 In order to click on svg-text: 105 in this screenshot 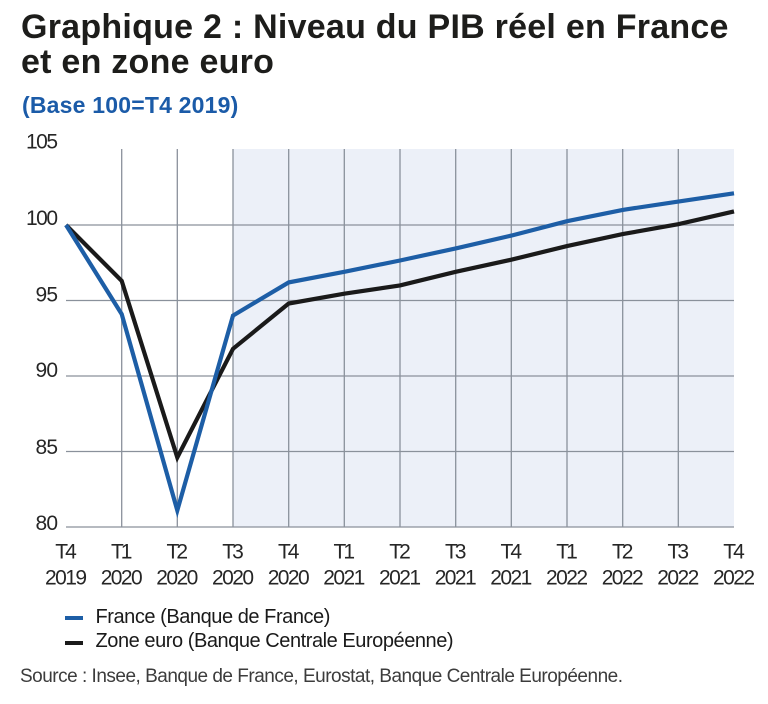, I will do `click(42, 142)`.